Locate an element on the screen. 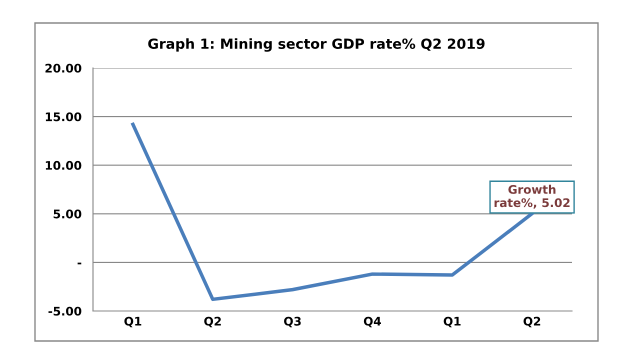 The image size is (630, 343). y-tick-label: 20.00 is located at coordinates (63, 68).